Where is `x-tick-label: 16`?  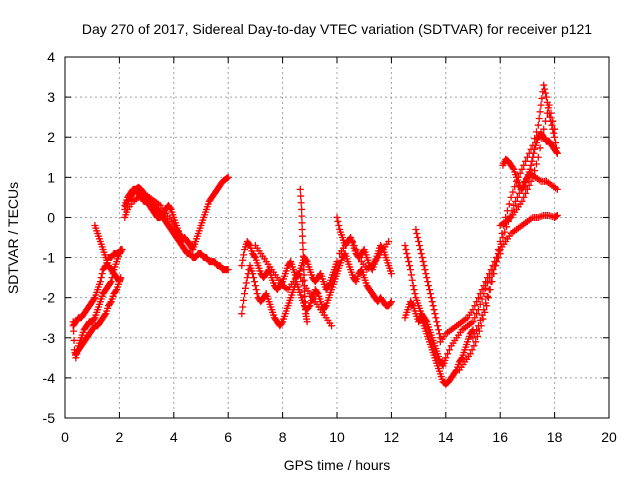 x-tick-label: 16 is located at coordinates (500, 437).